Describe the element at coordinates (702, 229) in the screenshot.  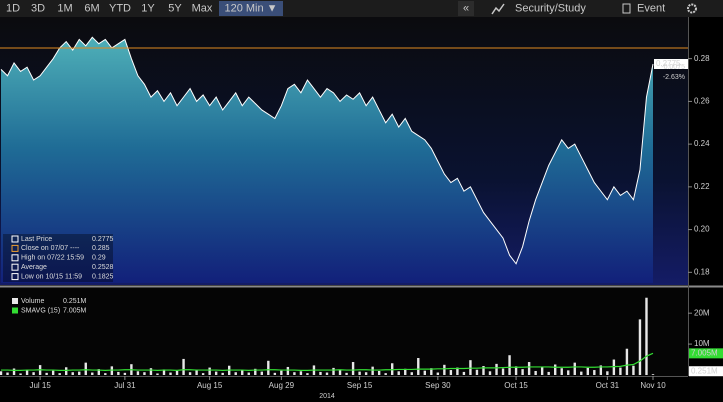
I see `y-tick-label: 0.20` at that location.